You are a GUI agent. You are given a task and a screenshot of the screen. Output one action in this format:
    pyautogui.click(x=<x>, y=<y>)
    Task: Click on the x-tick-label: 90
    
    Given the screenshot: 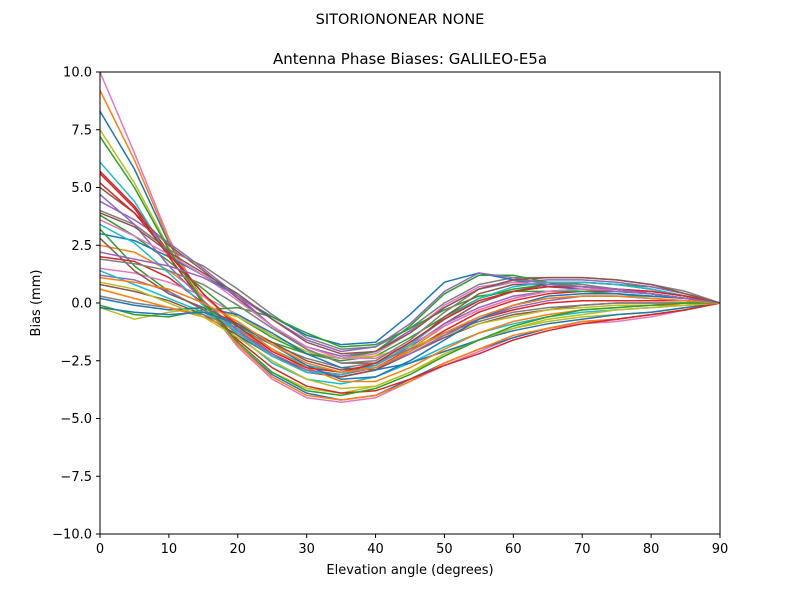 What is the action you would take?
    pyautogui.click(x=720, y=549)
    